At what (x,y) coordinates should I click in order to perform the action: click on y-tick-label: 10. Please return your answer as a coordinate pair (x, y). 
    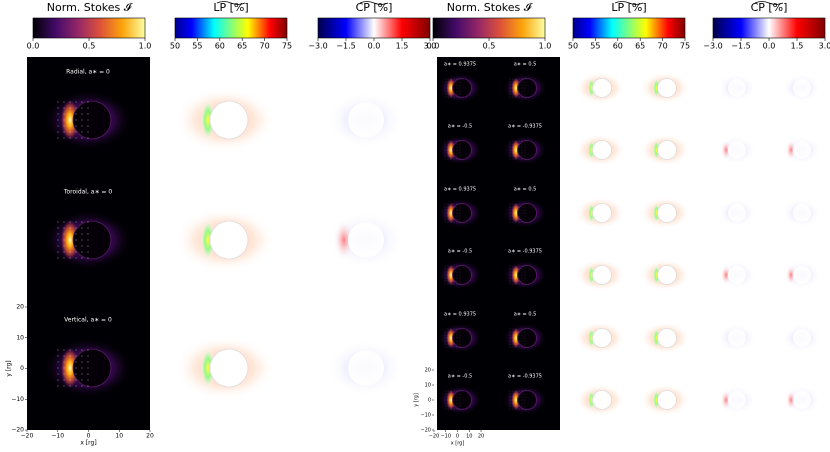
    Looking at the image, I should click on (20, 337).